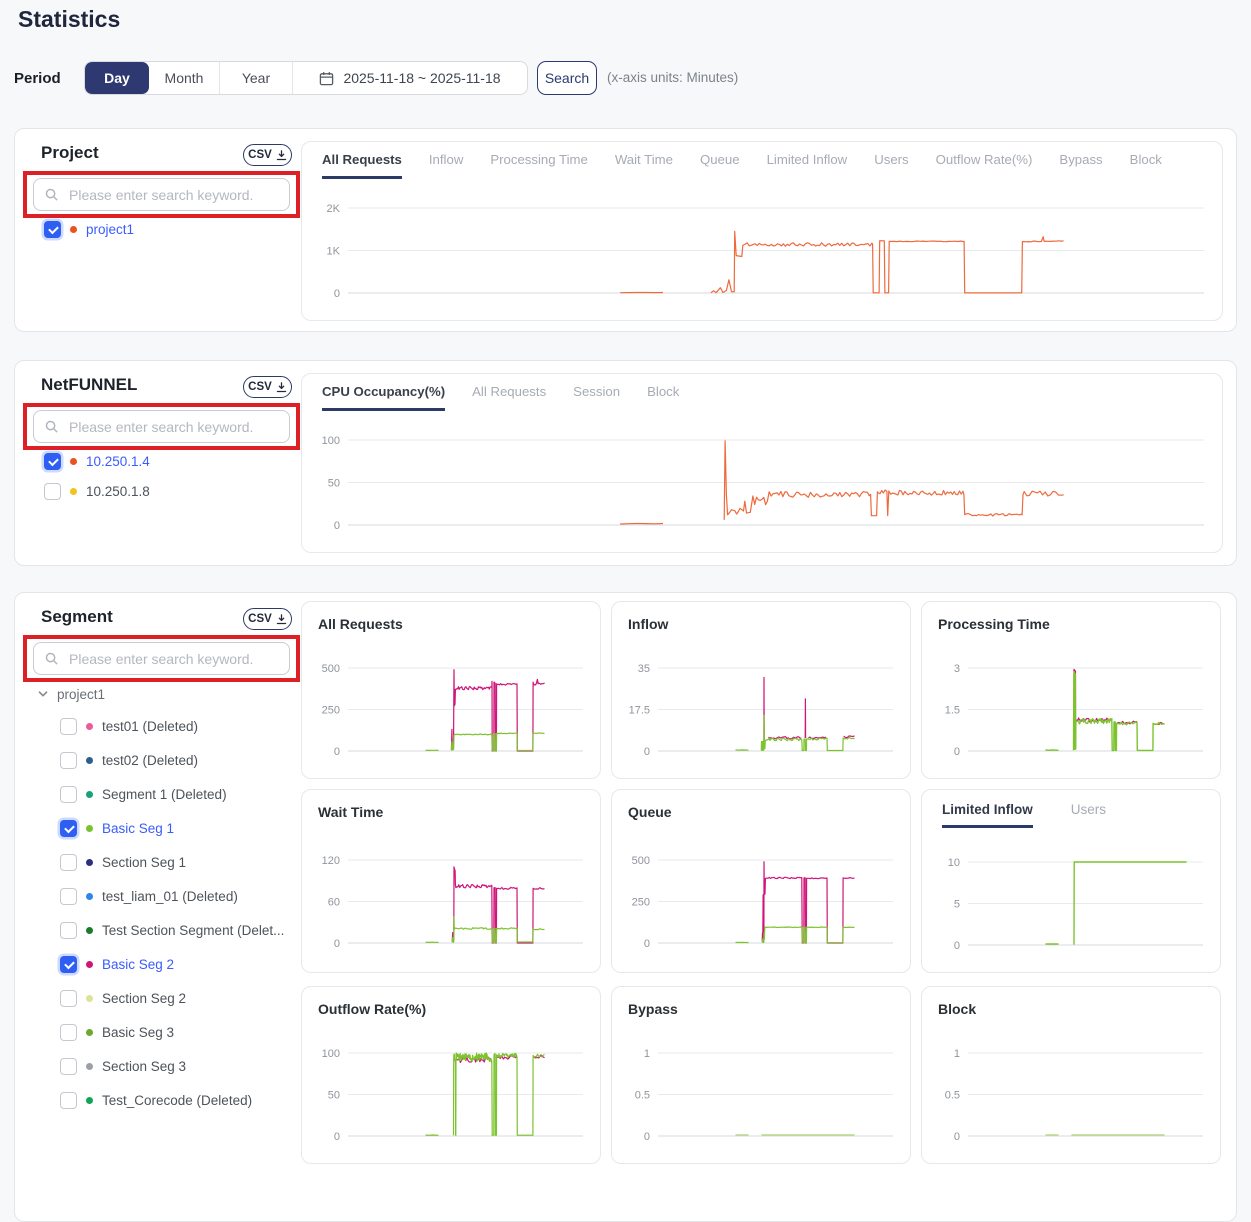 The width and height of the screenshot is (1251, 1222). I want to click on svg-text: 50, so click(334, 1096).